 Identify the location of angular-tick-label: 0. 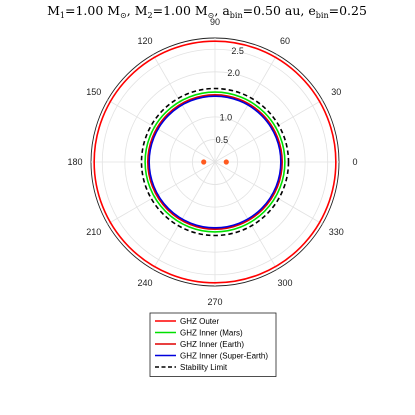
(354, 162).